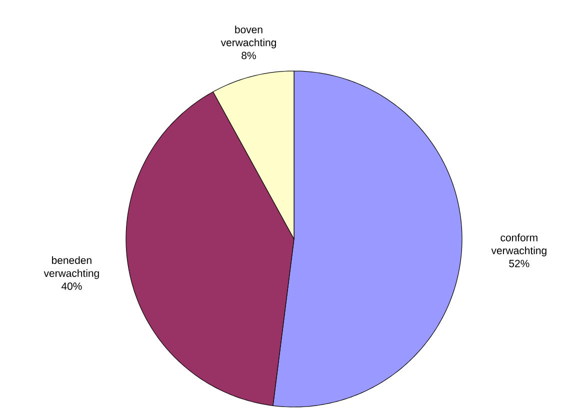 The height and width of the screenshot is (410, 576). What do you see at coordinates (518, 245) in the screenshot?
I see `slice-label: conform verwachting` at bounding box center [518, 245].